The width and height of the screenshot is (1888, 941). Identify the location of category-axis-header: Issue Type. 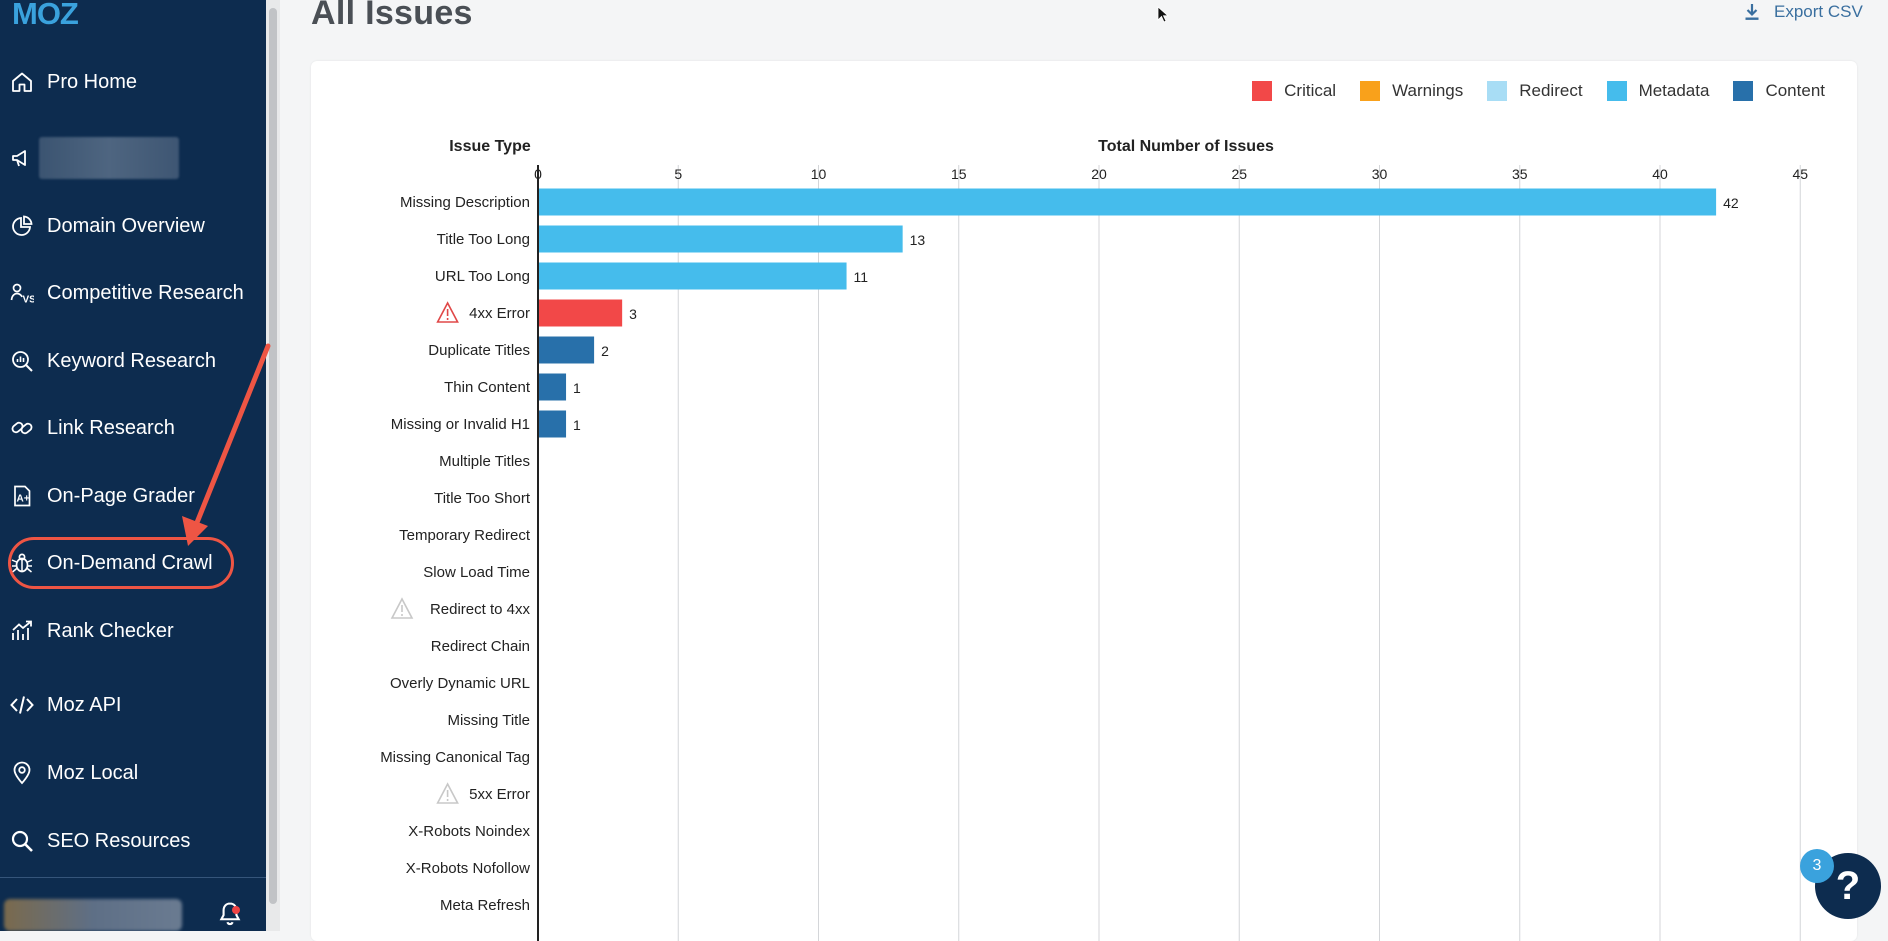
(490, 146).